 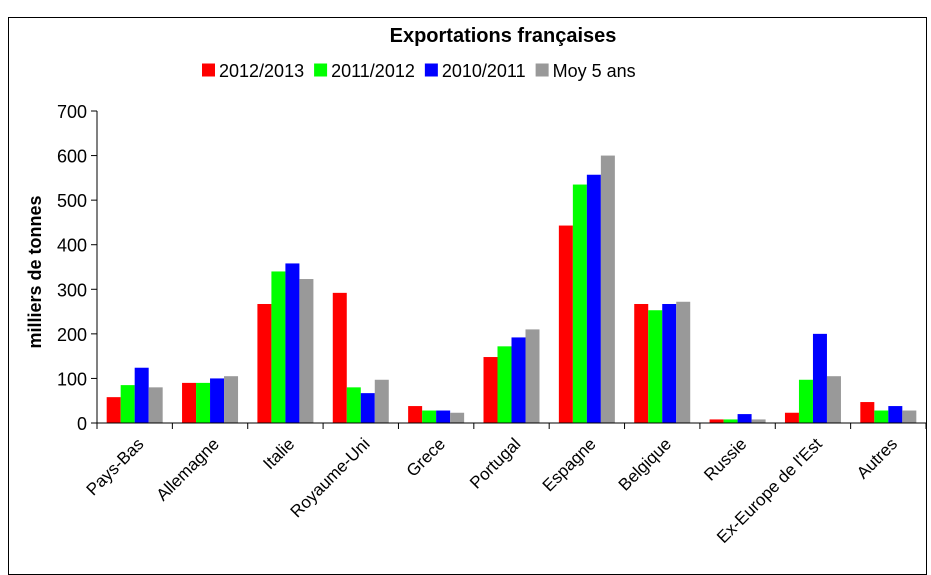 I want to click on y-tick-label: 100, so click(x=72, y=379).